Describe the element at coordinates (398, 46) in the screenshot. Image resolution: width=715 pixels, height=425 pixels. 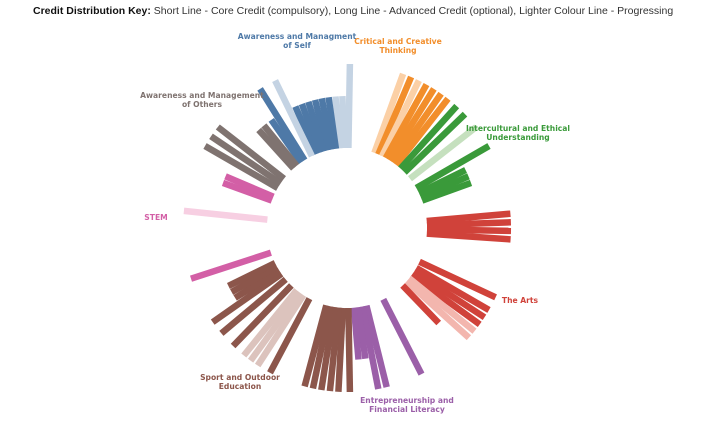
I see `category-label: Critical and Creative Thinking` at that location.